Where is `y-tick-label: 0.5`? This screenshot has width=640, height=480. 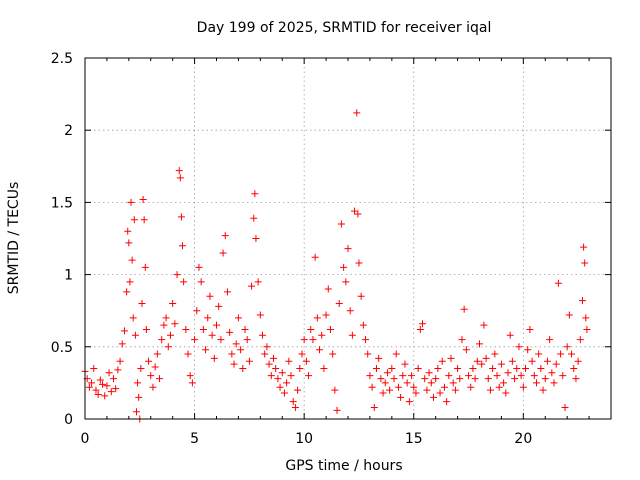
y-tick-label: 0.5 is located at coordinates (62, 348).